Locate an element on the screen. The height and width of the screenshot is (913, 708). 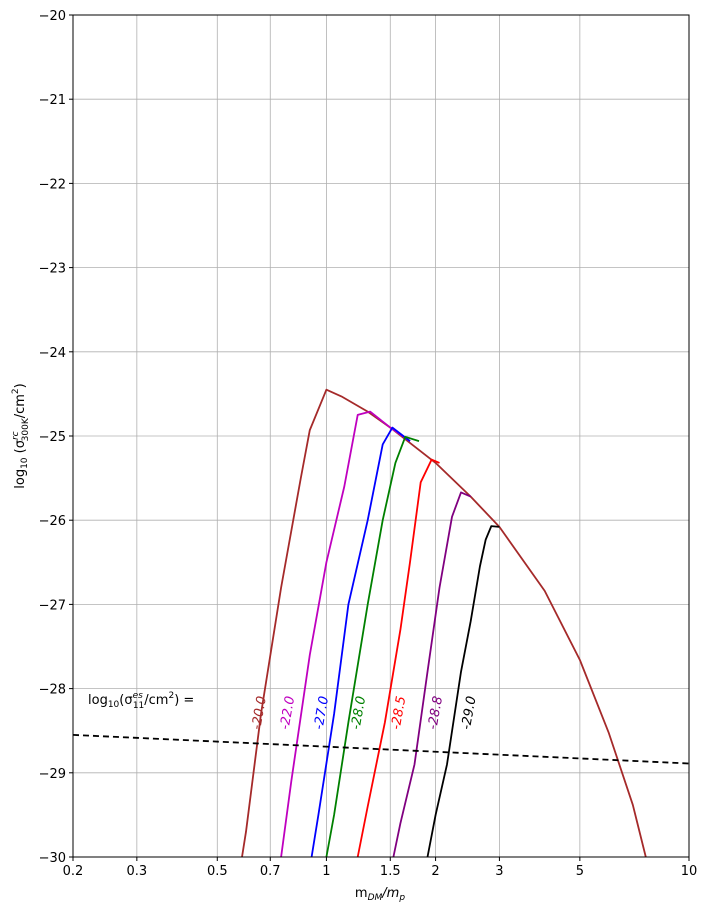
x-tick-label: 0.2 is located at coordinates (73, 871).